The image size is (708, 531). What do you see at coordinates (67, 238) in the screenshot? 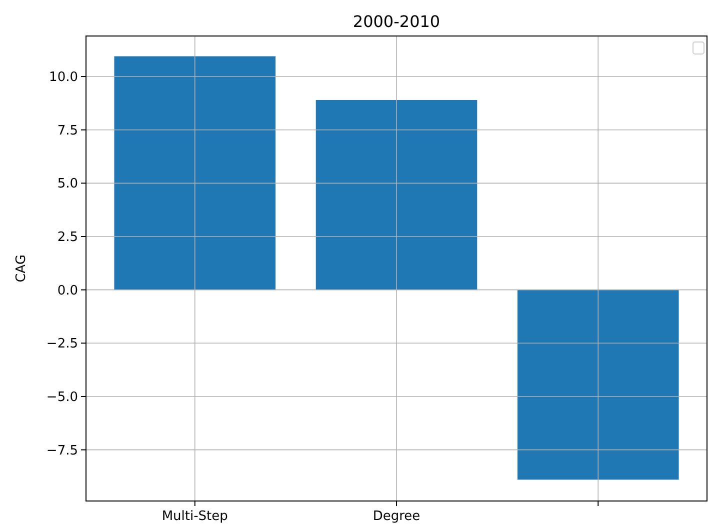
I see `y-tick-label: 2.5` at bounding box center [67, 238].